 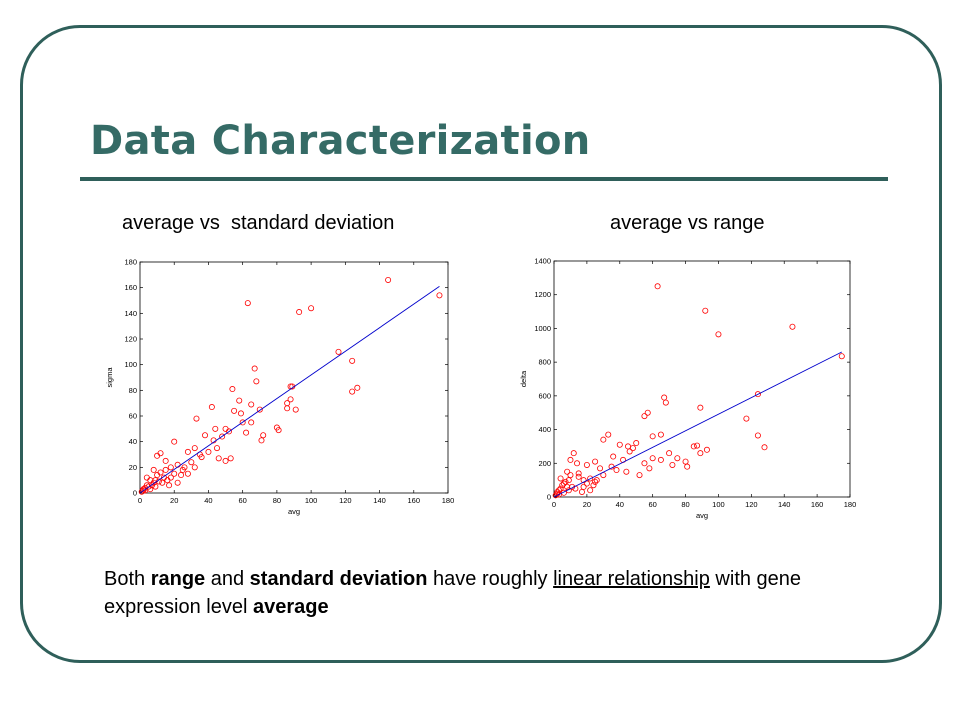 What do you see at coordinates (130, 364) in the screenshot?
I see `y-tick-label: 100` at bounding box center [130, 364].